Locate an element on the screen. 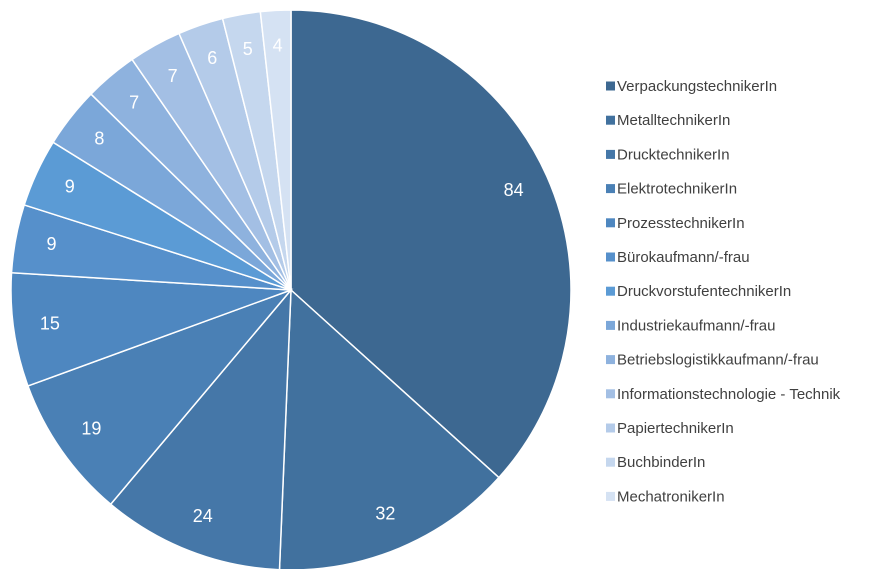 This screenshot has width=896, height=569. legend-label: Informationstechnologie - Technik is located at coordinates (729, 394).